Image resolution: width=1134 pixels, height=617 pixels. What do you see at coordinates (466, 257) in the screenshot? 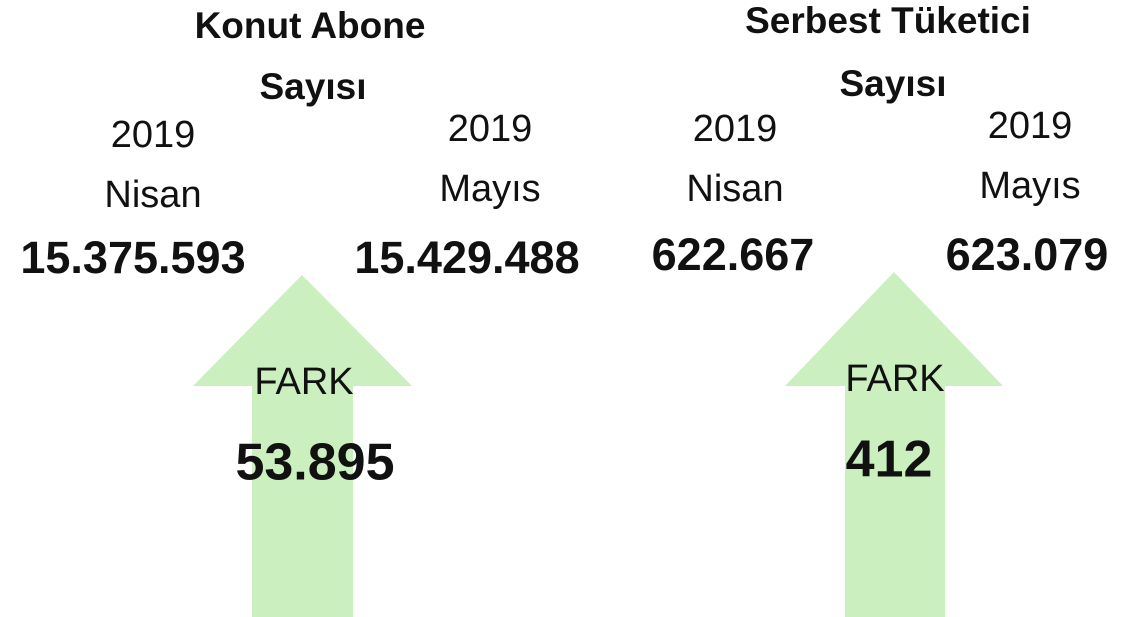
I see `value: 15.429.488` at bounding box center [466, 257].